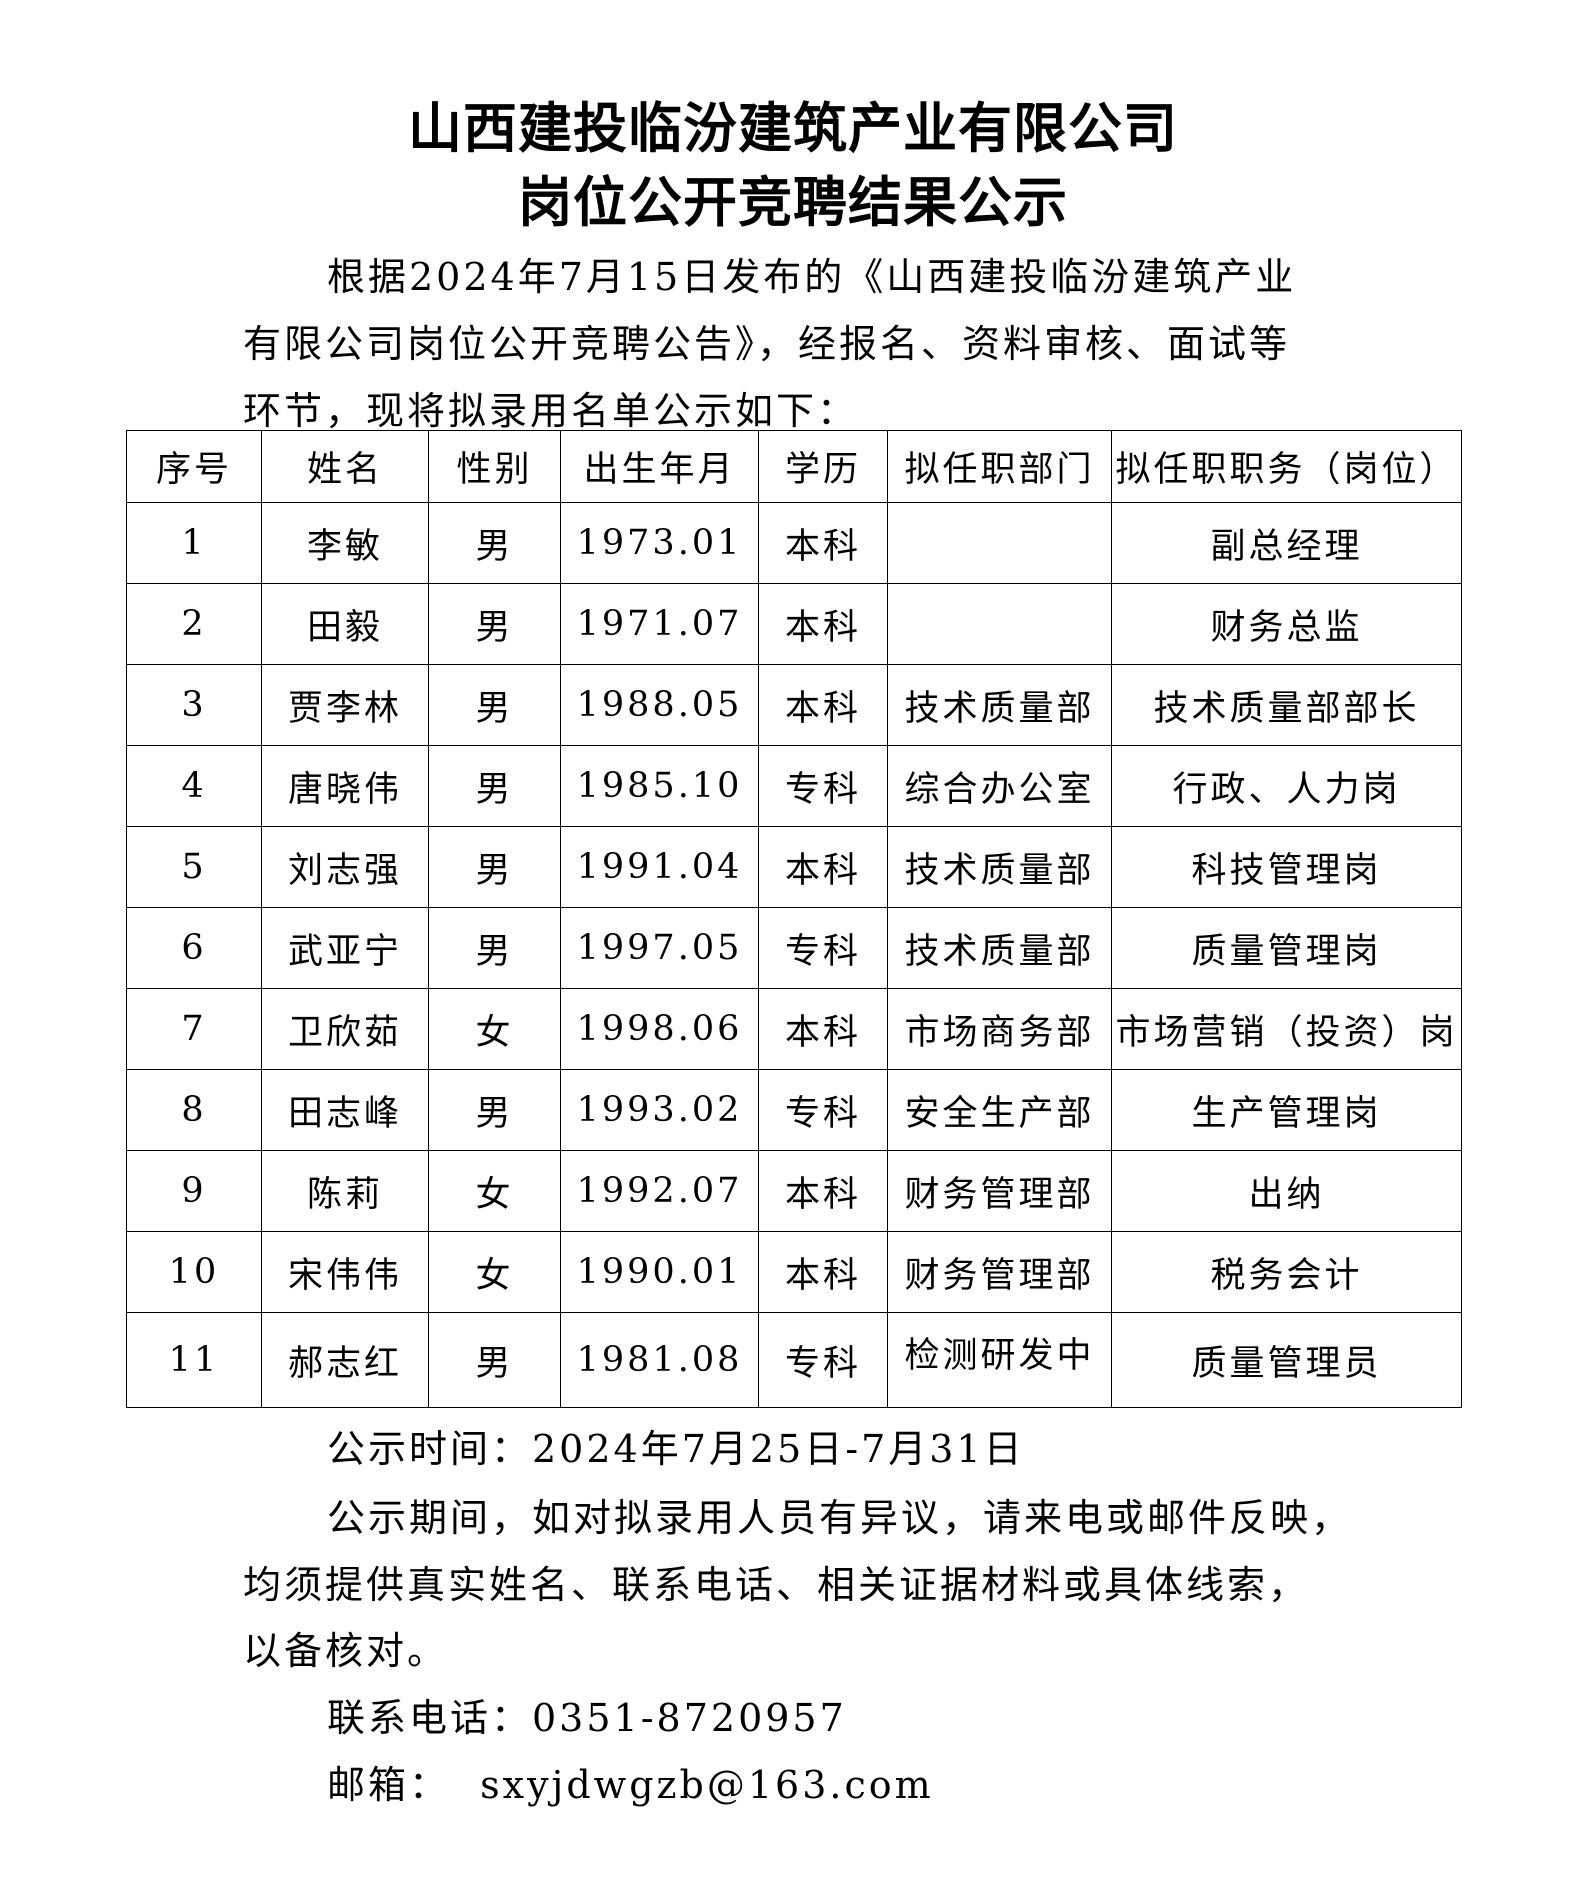 The width and height of the screenshot is (1586, 1882). Describe the element at coordinates (345, 948) in the screenshot. I see `cell-name: 武亚宁` at that location.